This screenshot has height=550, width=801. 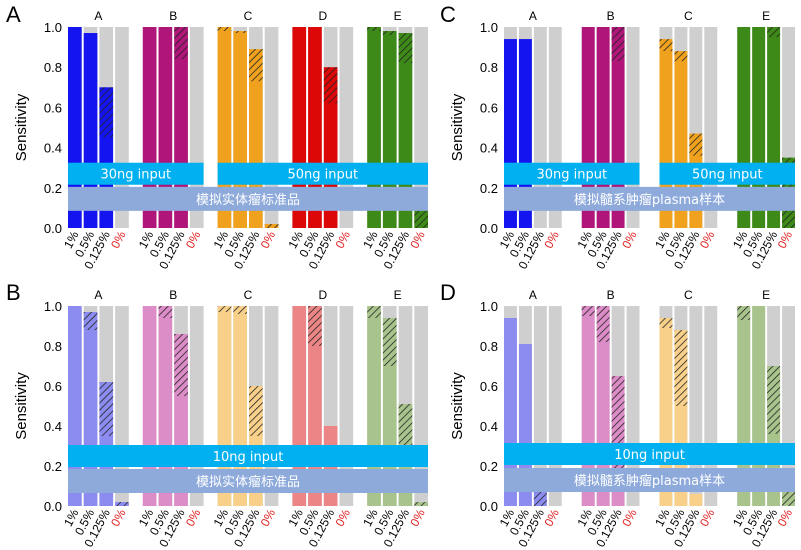 I want to click on banner-text: 50ng input, so click(x=727, y=175).